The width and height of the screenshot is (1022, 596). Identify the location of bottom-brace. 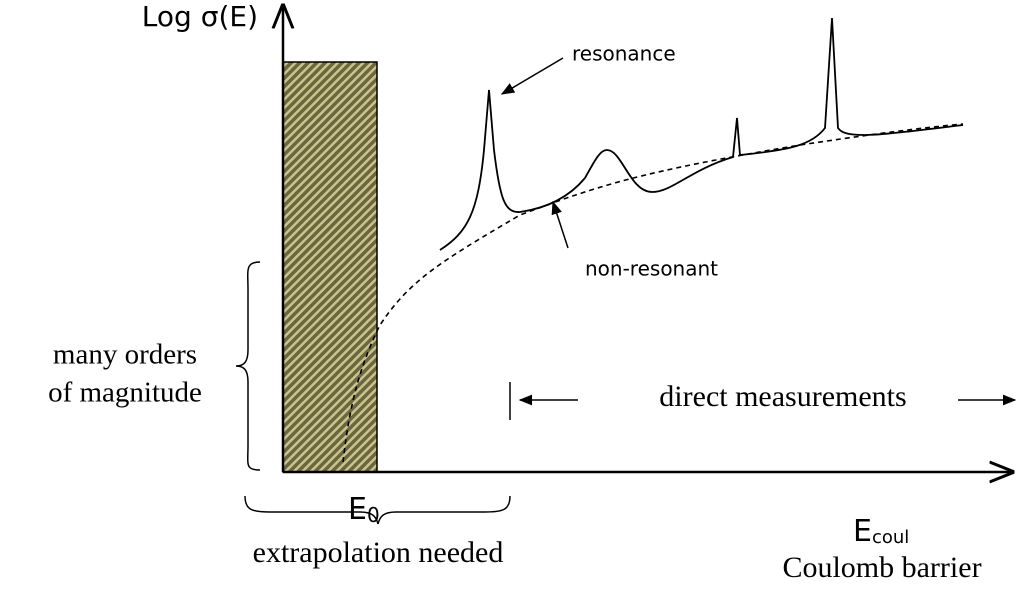
(377, 510).